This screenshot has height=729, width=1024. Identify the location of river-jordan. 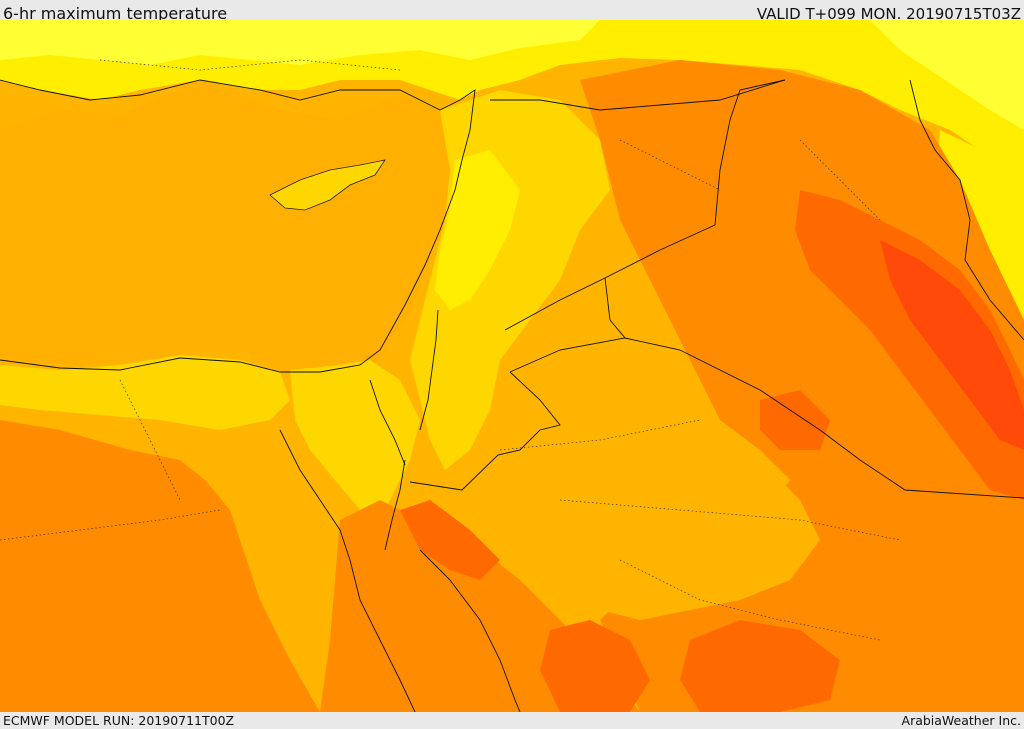
(429, 370).